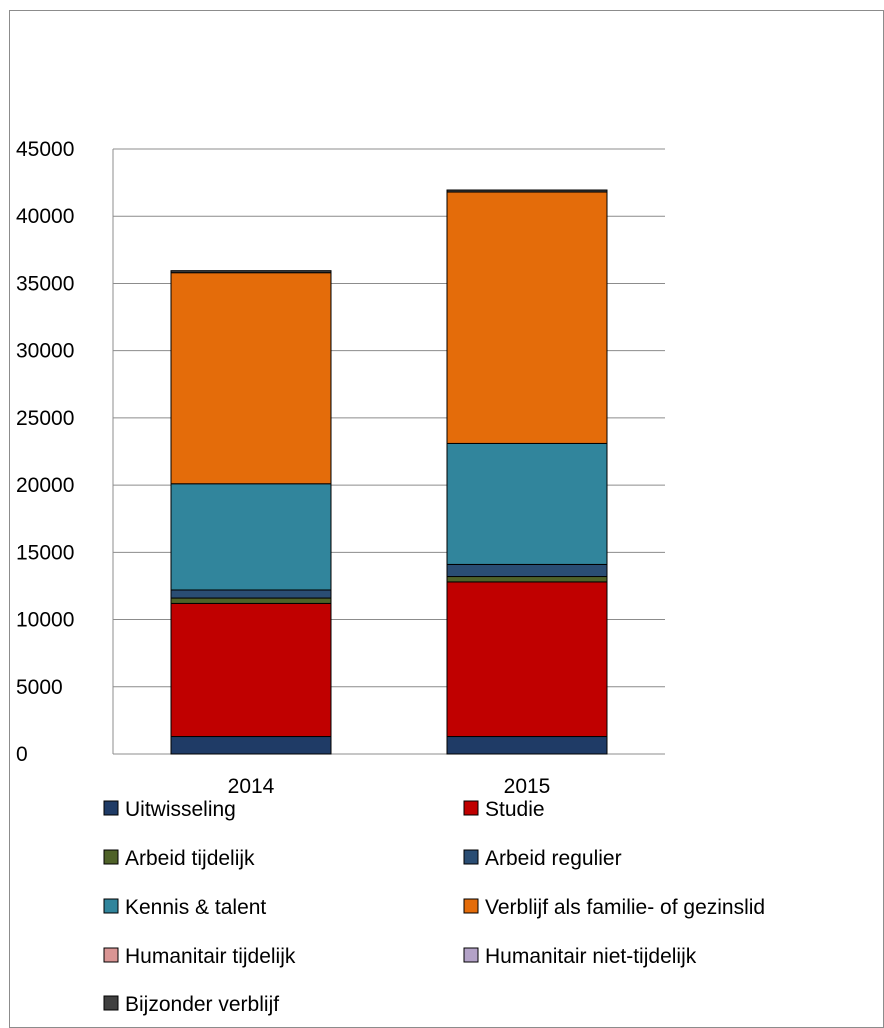  Describe the element at coordinates (202, 1004) in the screenshot. I see `legend-label: Bijzonder verblijf` at that location.